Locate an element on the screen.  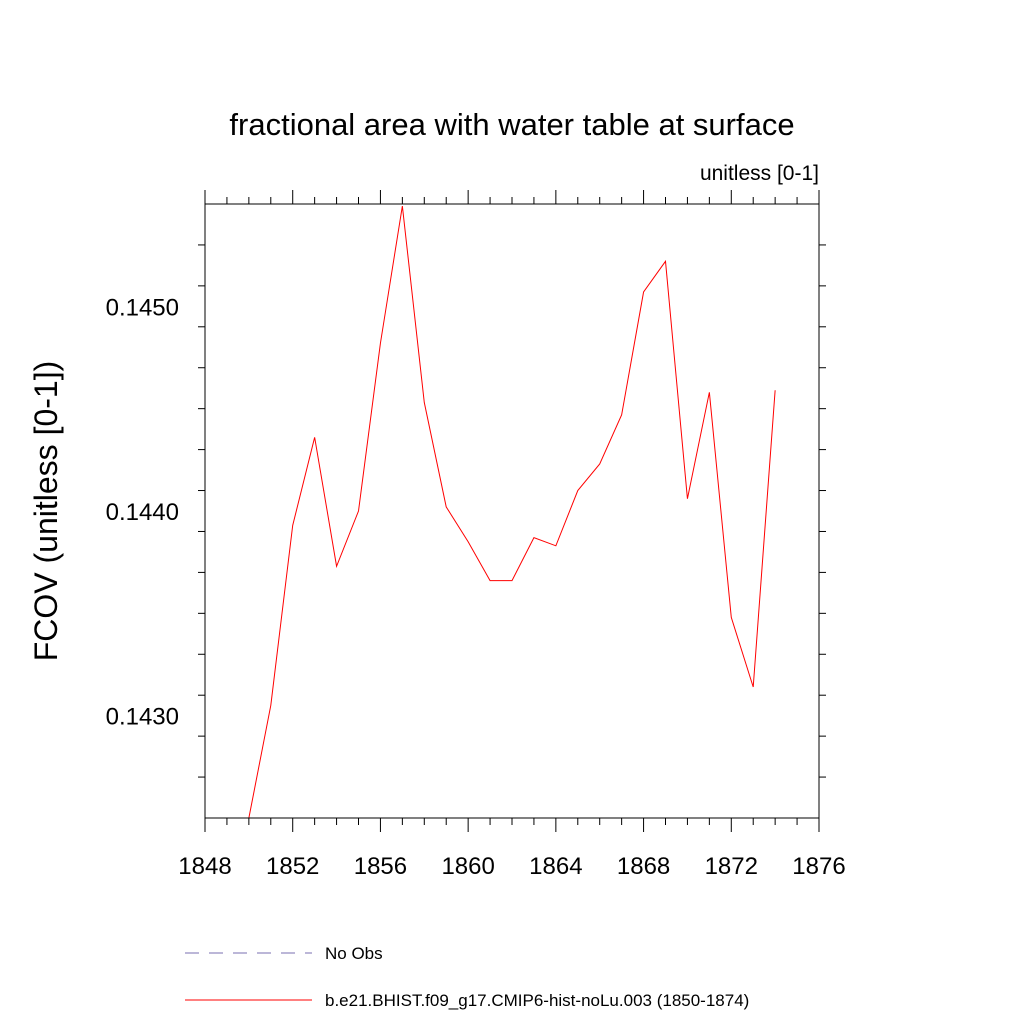
x-tick-label: 1872 is located at coordinates (731, 866).